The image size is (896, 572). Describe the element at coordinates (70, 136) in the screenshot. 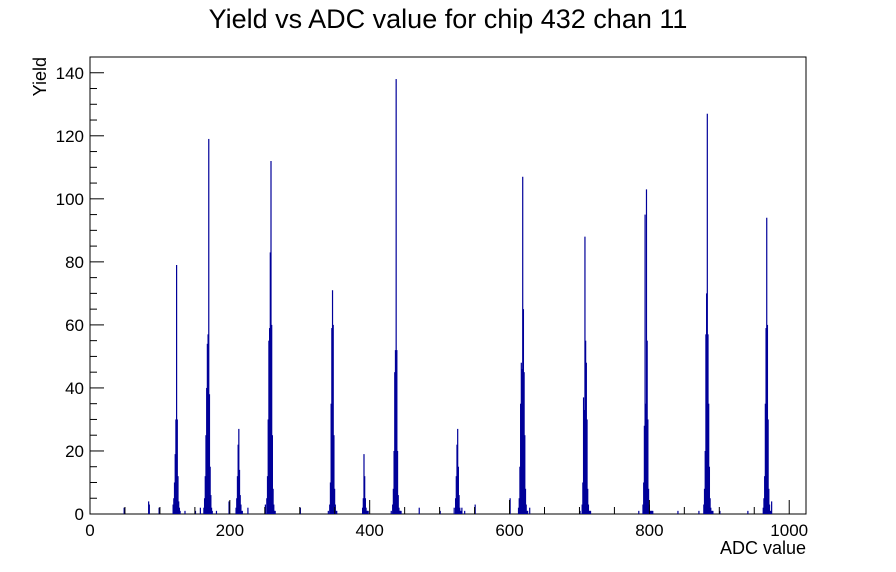

I see `y-tick-label: 120` at that location.